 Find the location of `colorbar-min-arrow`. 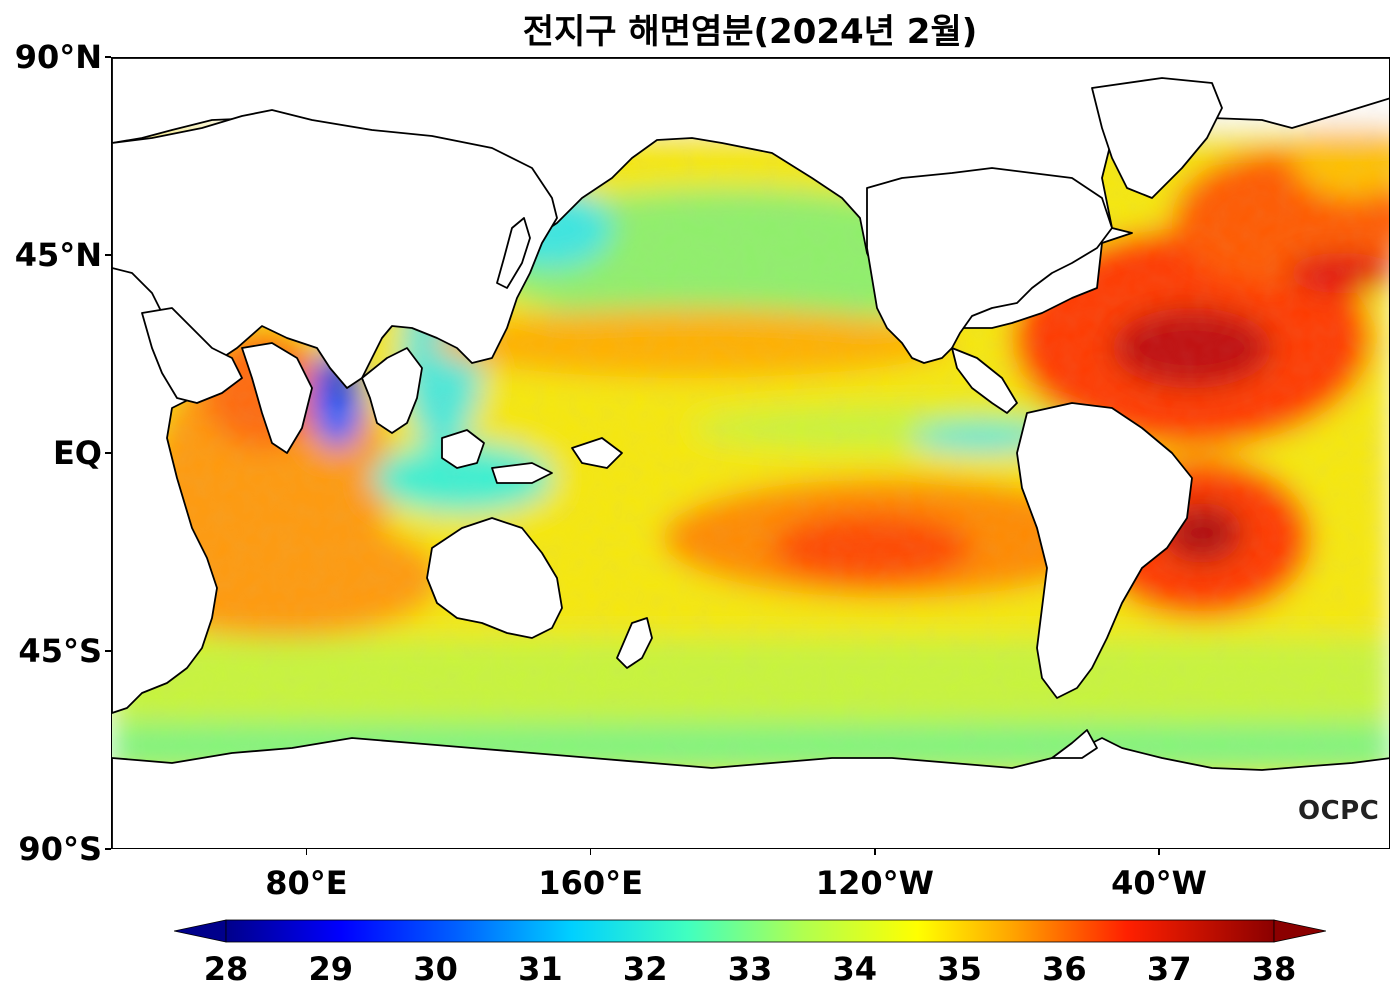

colorbar-min-arrow is located at coordinates (200, 931).